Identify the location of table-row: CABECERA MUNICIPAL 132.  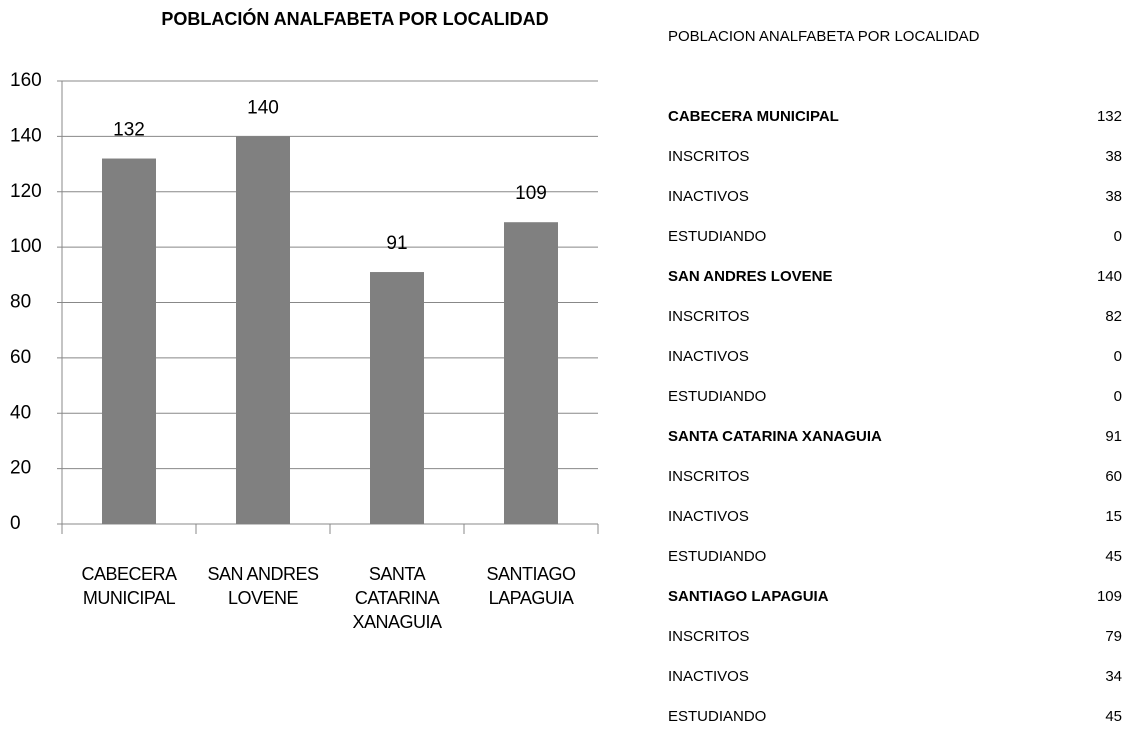
(895, 117).